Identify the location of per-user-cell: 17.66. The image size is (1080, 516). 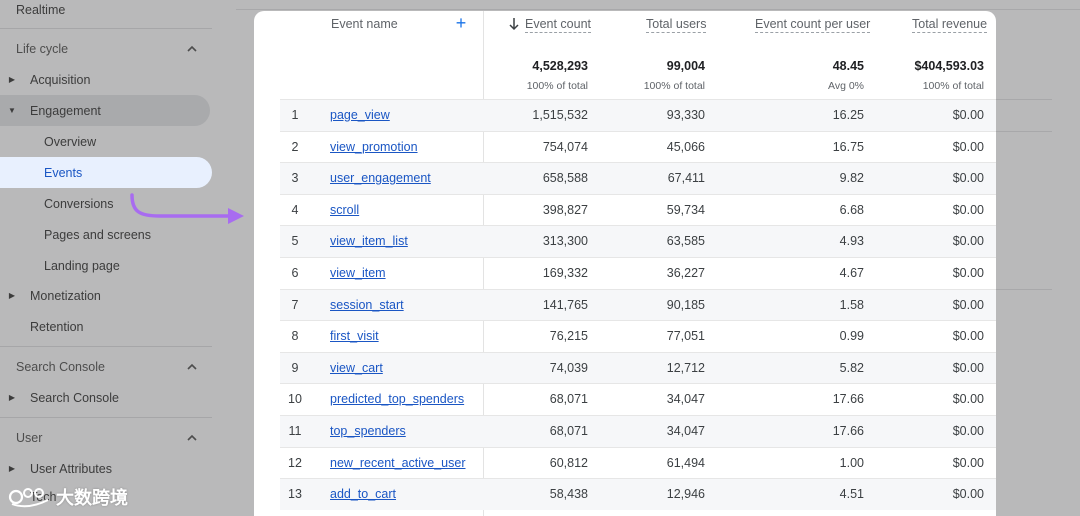
(848, 399).